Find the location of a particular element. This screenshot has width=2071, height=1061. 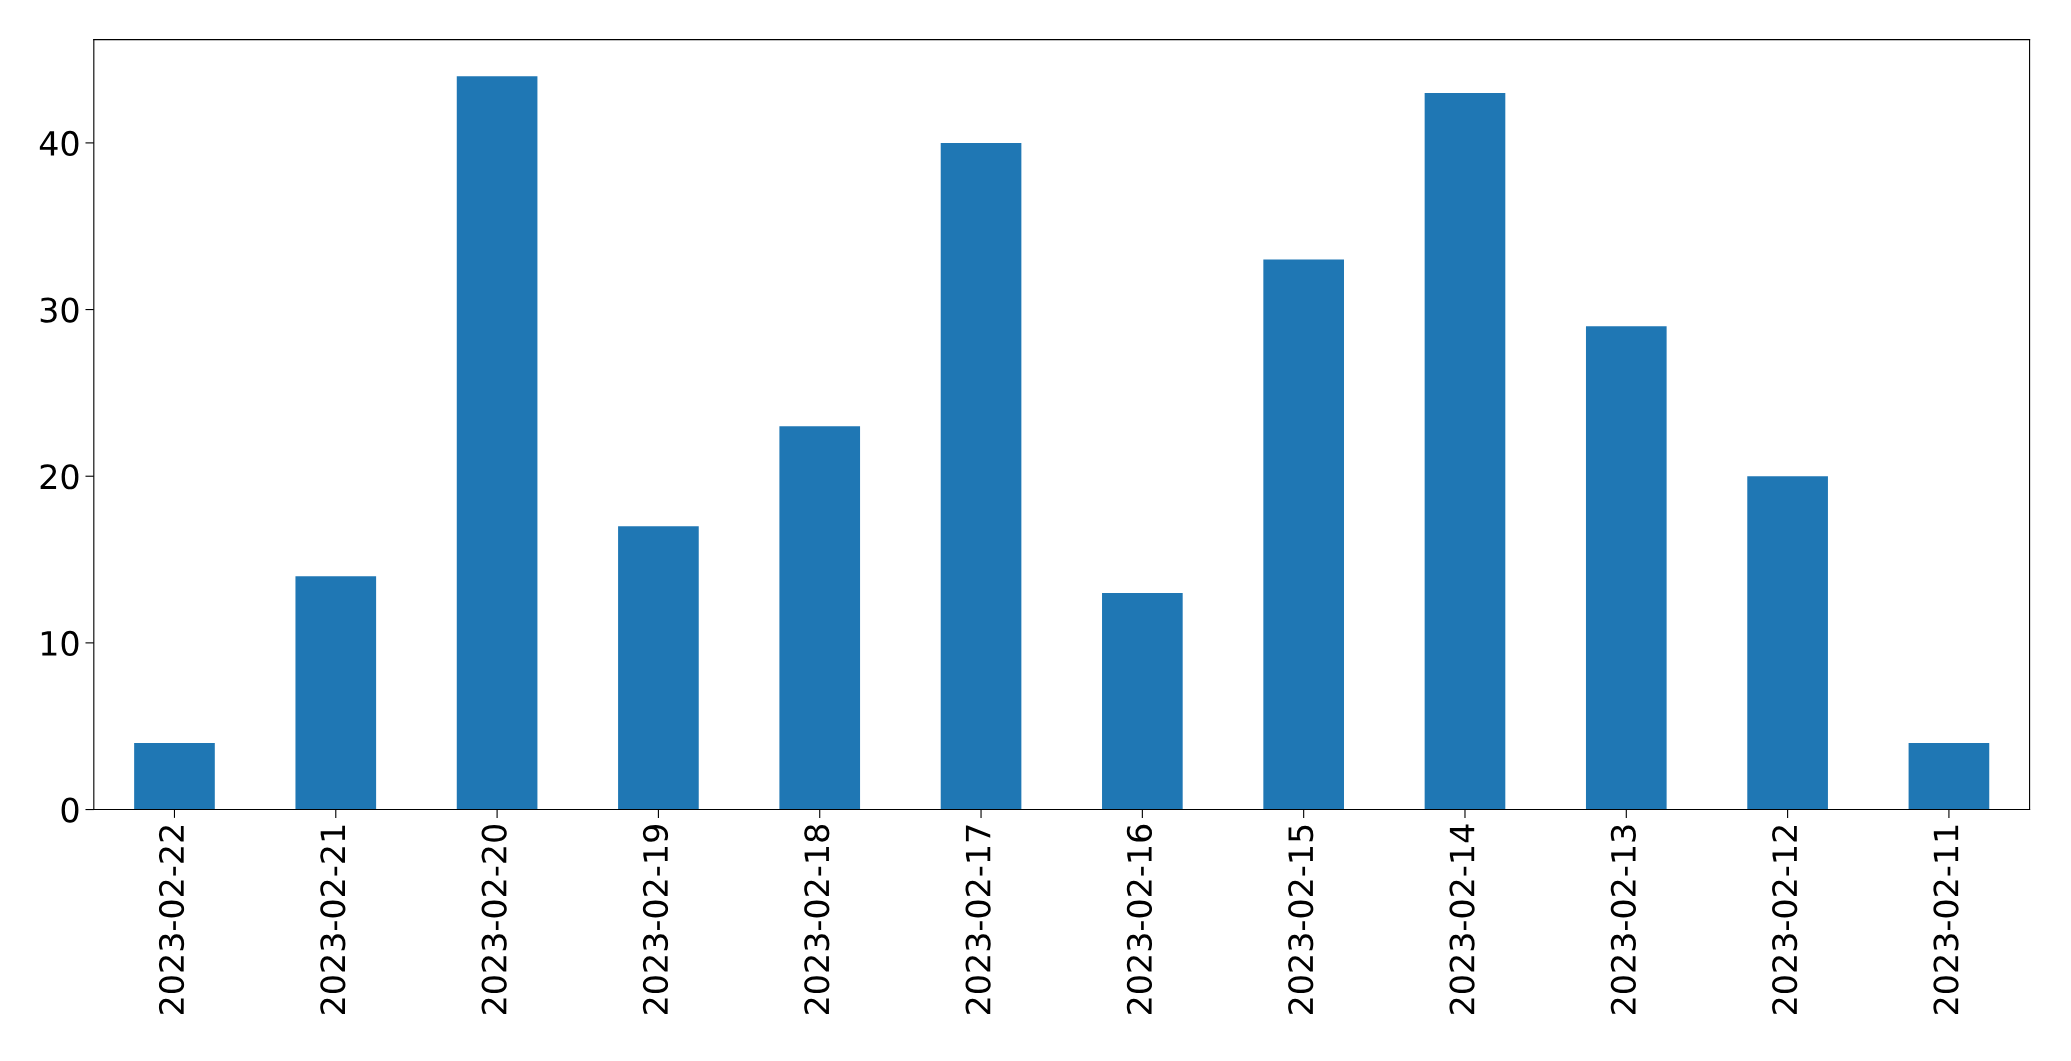

y-tick-label: 30 is located at coordinates (59, 310).